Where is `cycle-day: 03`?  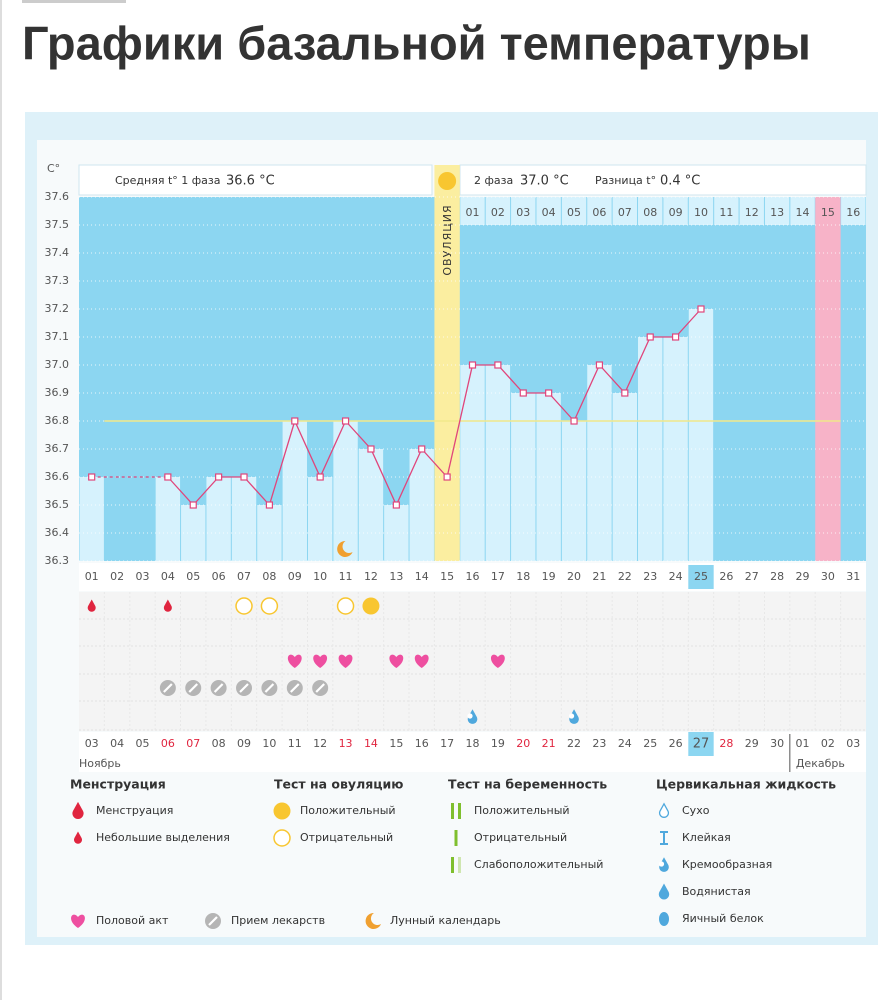
cycle-day: 03 is located at coordinates (523, 212).